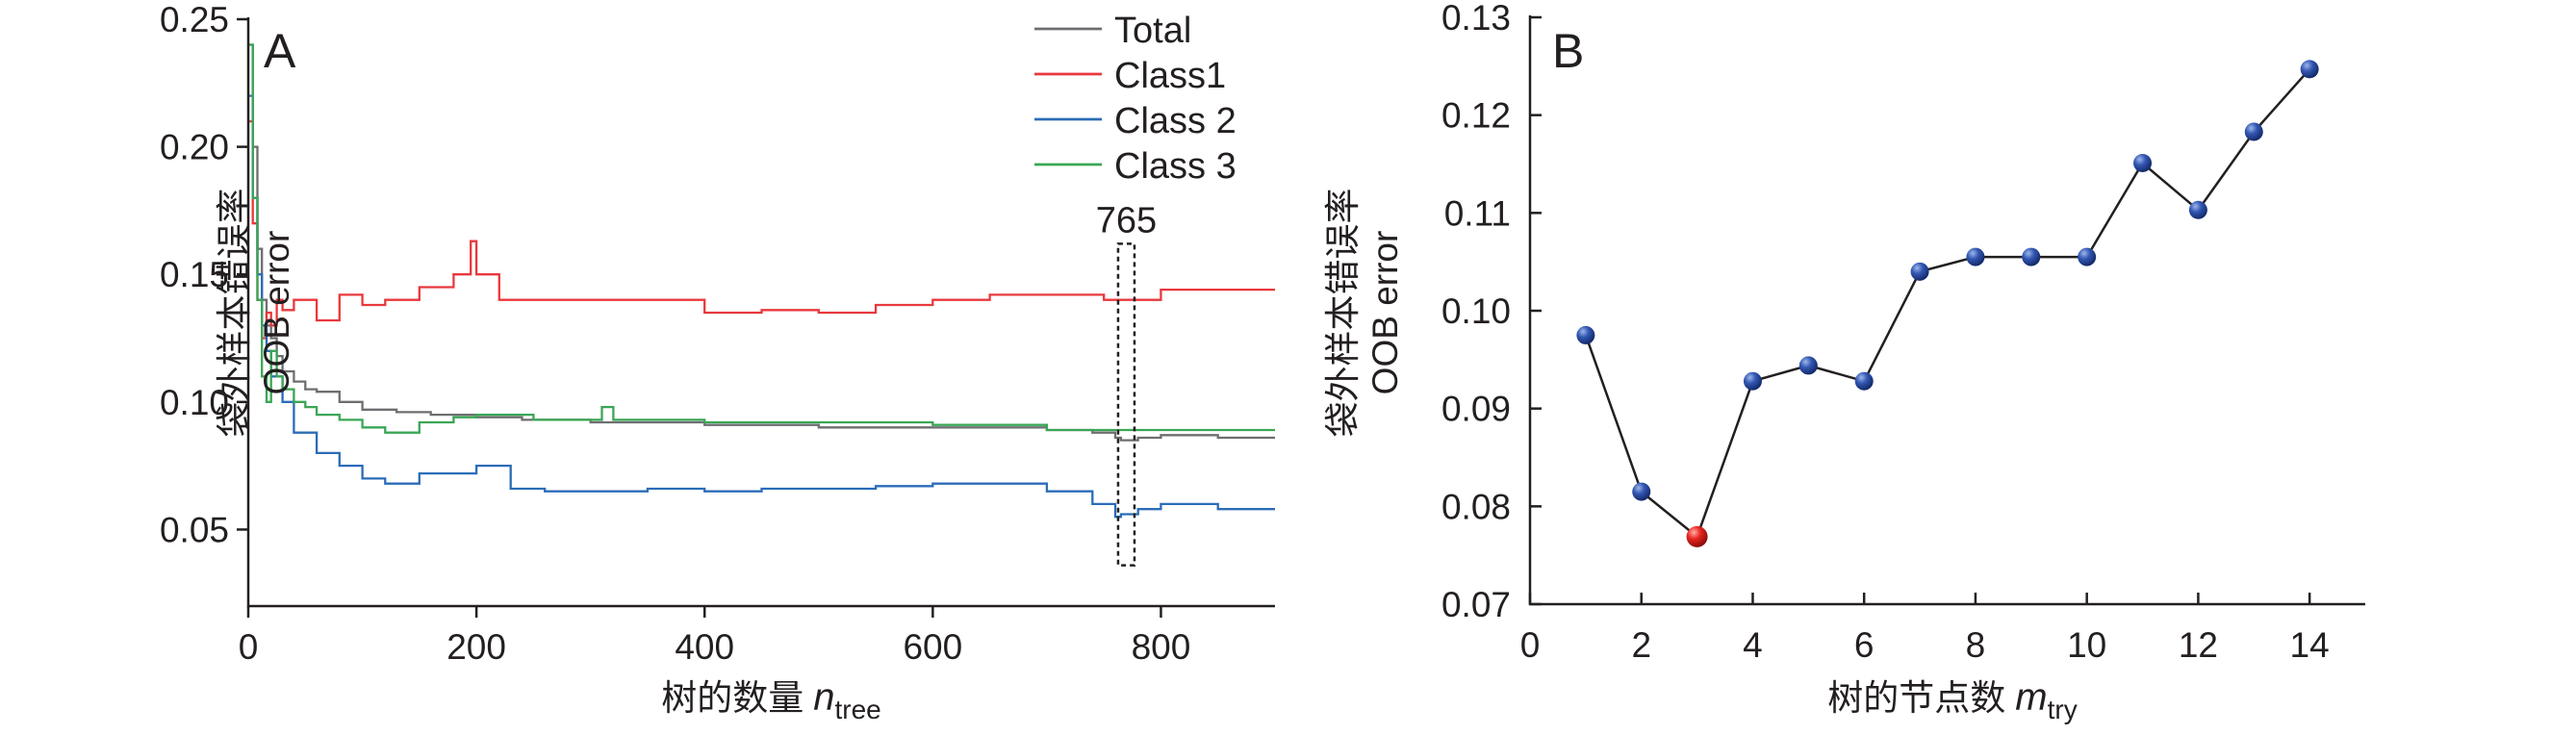 The height and width of the screenshot is (735, 2576). I want to click on panel-a-x-ticks: 0 200 400 600 800, so click(715, 636).